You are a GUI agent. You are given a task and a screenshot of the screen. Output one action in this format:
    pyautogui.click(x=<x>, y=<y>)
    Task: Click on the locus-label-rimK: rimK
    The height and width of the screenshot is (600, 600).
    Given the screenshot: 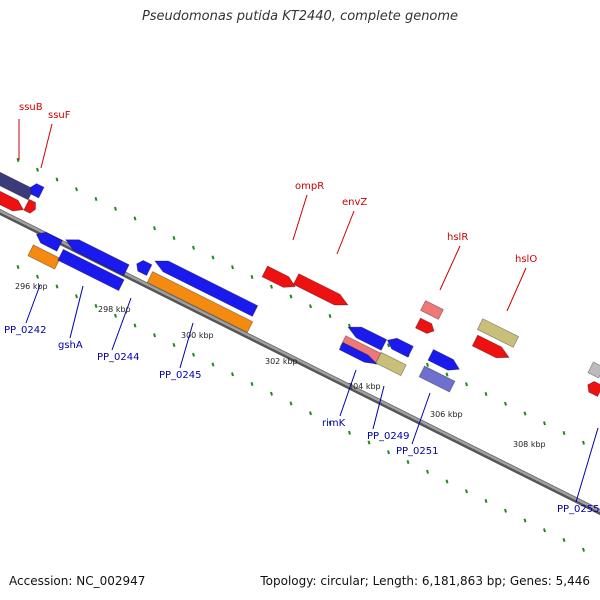 What is the action you would take?
    pyautogui.click(x=334, y=423)
    